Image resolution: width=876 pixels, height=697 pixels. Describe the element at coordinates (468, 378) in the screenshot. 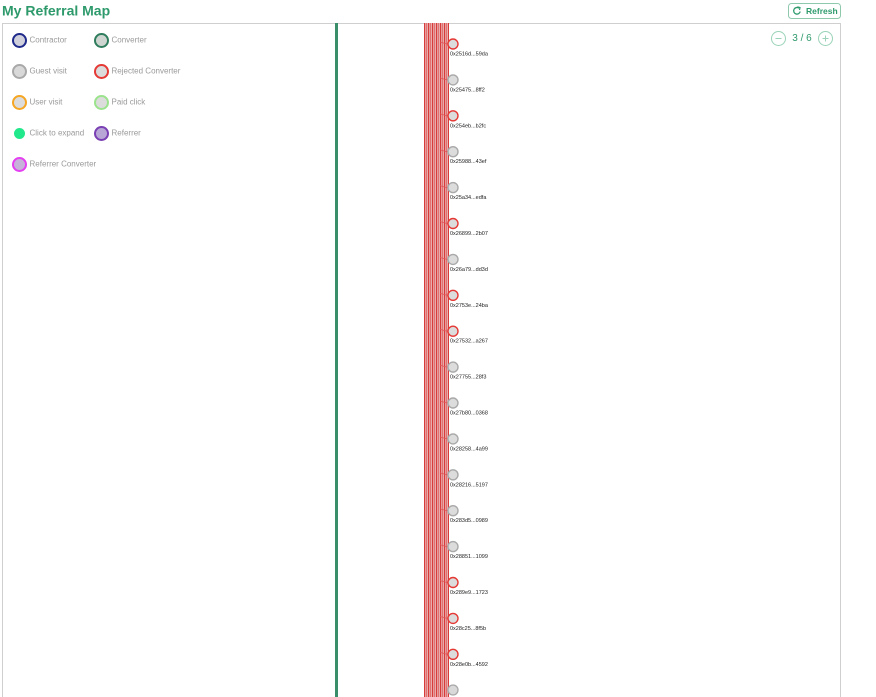

I see `node-label: 0x27755...28f3` at that location.